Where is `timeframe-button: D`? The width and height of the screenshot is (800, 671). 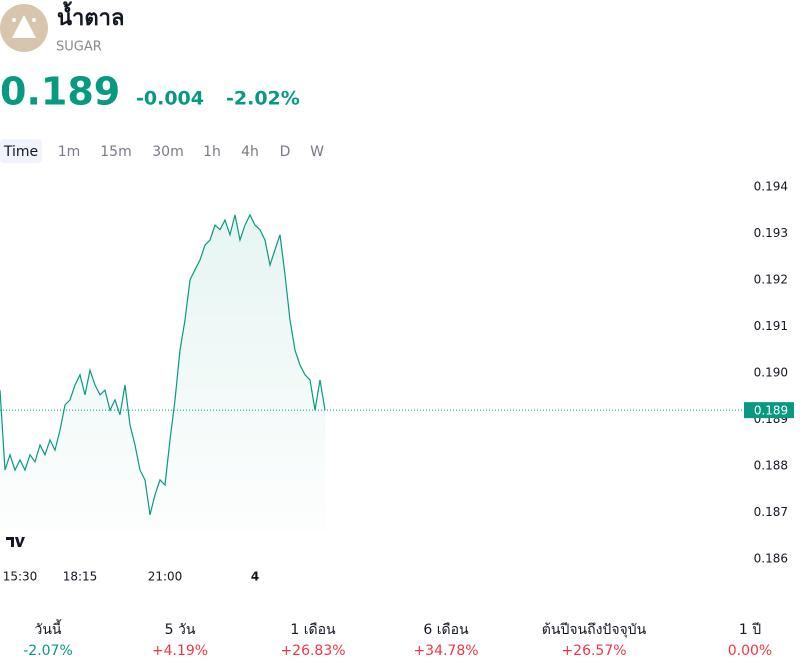
timeframe-button: D is located at coordinates (285, 152).